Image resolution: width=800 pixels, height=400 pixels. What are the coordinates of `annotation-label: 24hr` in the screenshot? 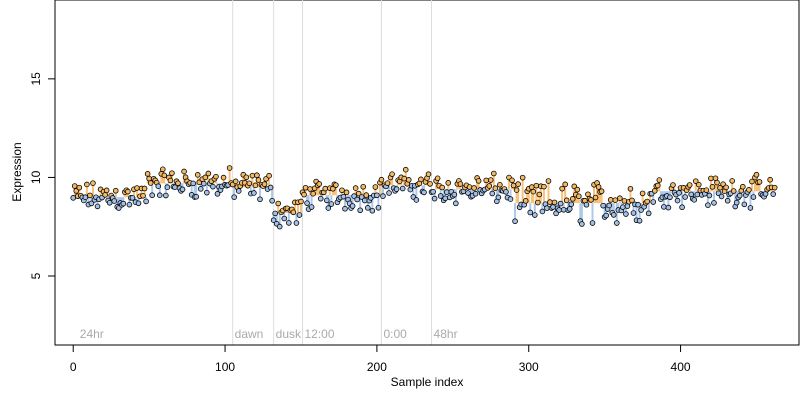 It's located at (92, 334).